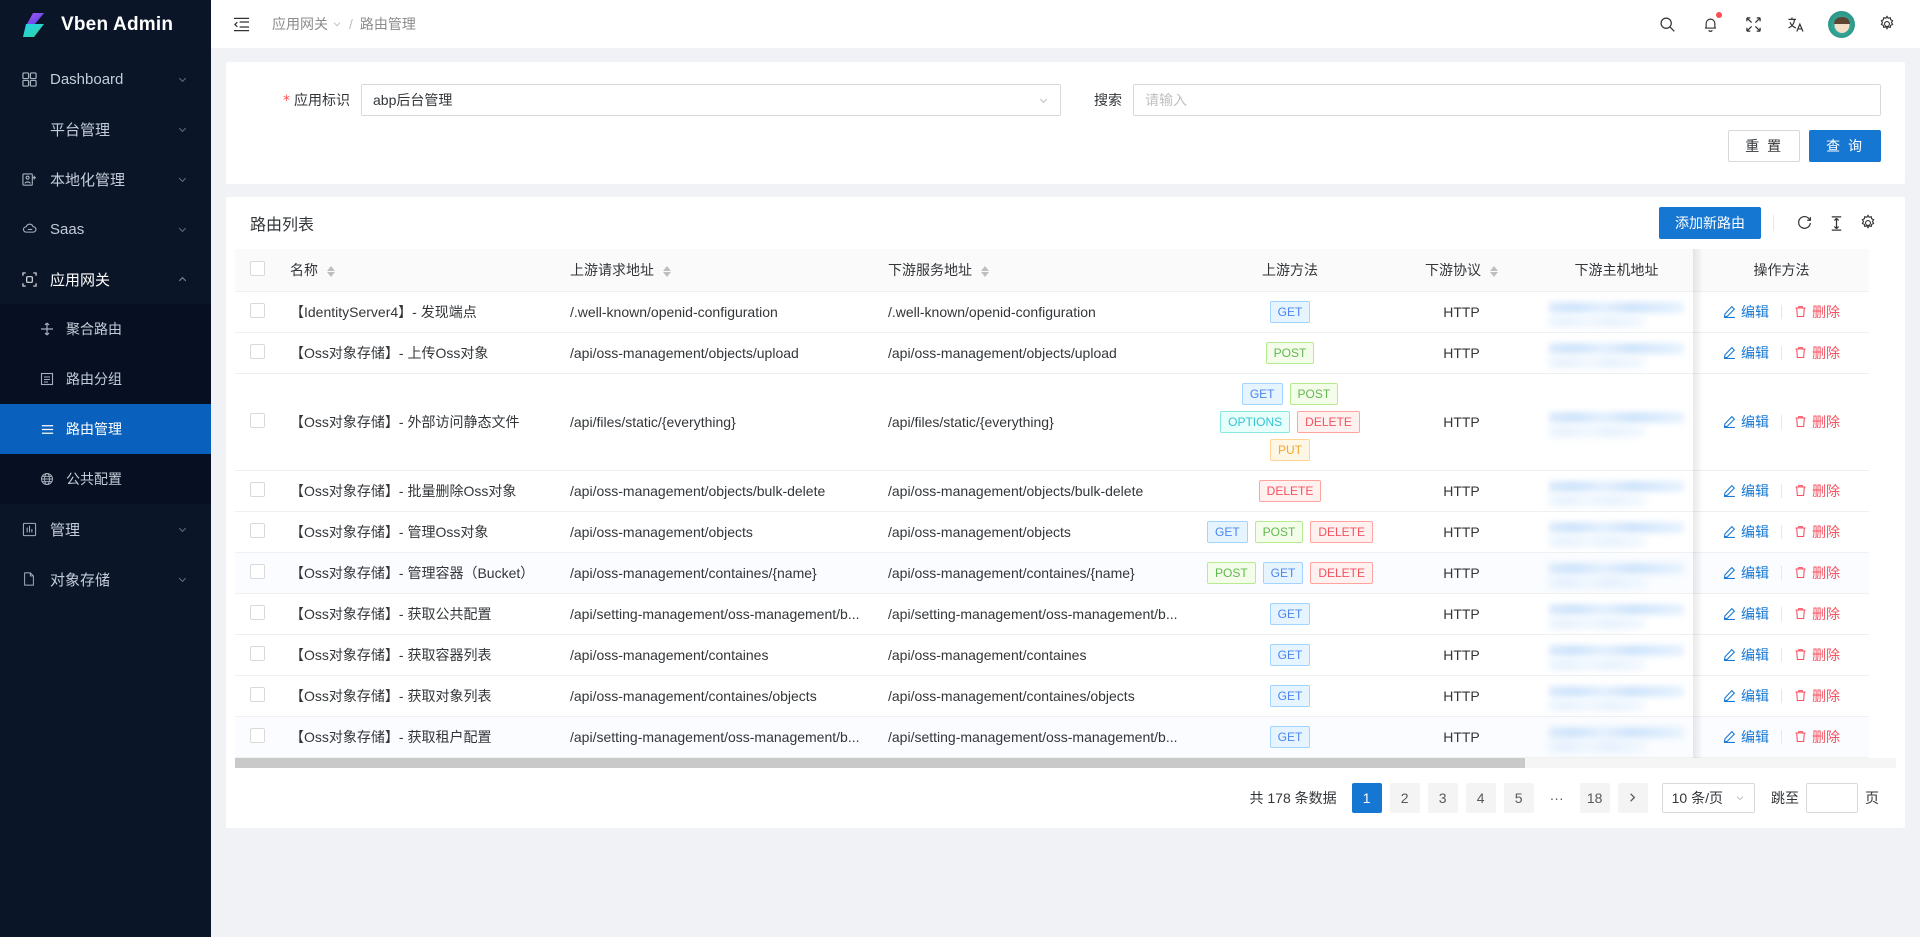 This screenshot has height=937, width=1920. What do you see at coordinates (1845, 146) in the screenshot?
I see `query-button: 查 询` at bounding box center [1845, 146].